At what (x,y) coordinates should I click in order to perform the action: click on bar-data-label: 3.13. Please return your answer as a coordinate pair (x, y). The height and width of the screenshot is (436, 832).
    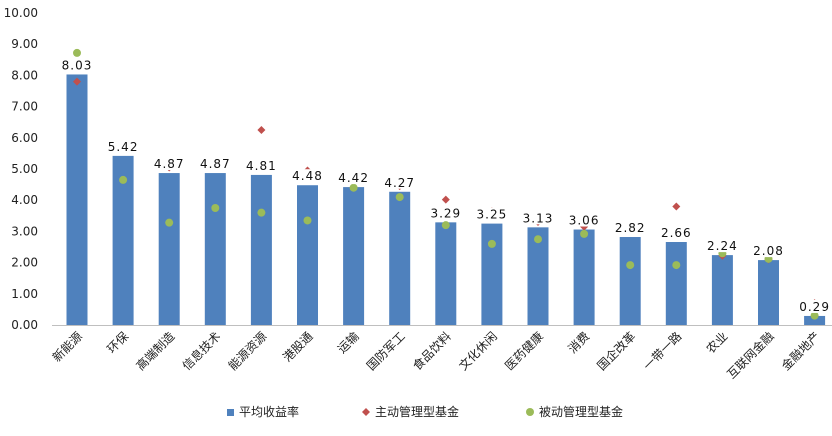
    Looking at the image, I should click on (538, 218).